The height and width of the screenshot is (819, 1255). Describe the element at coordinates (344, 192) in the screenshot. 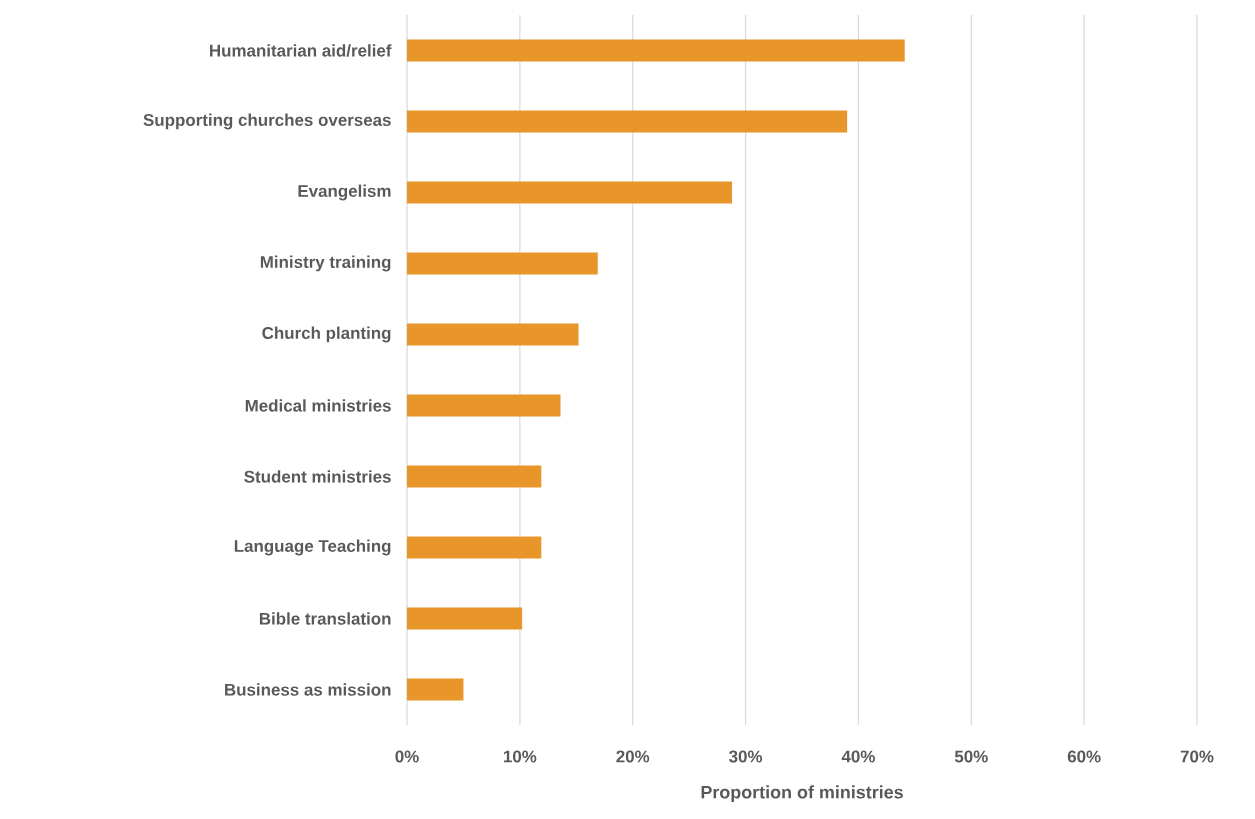

I see `y-tick-label: Evangelism` at that location.